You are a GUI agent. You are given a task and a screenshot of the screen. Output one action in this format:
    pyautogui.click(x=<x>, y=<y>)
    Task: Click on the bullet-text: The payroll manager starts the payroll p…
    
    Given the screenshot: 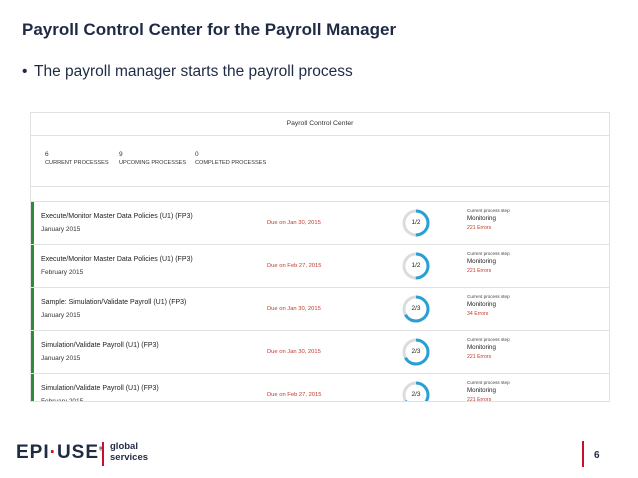 What is the action you would take?
    pyautogui.click(x=193, y=71)
    